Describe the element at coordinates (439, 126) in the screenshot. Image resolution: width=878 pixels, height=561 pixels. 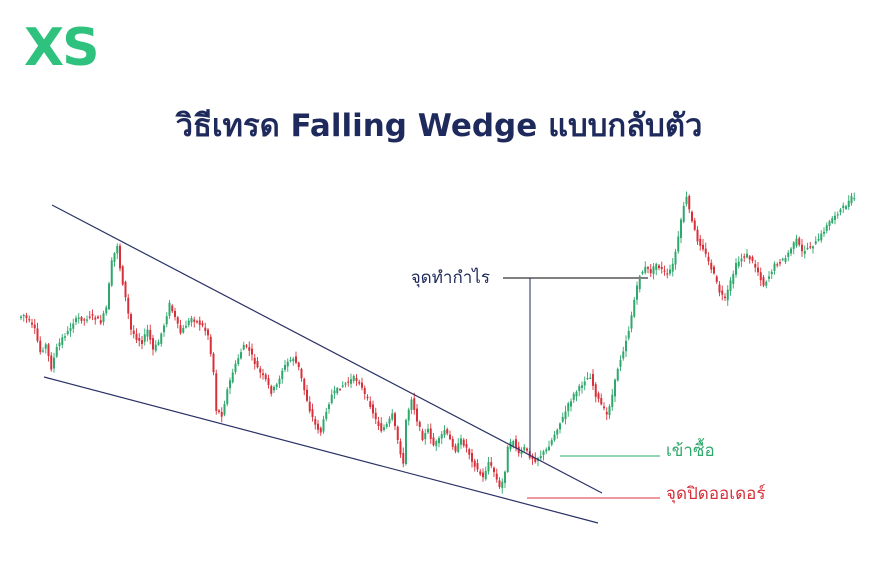
I see `page-title: วิธีเทรด Falling Wedge แบบกลับตัว` at that location.